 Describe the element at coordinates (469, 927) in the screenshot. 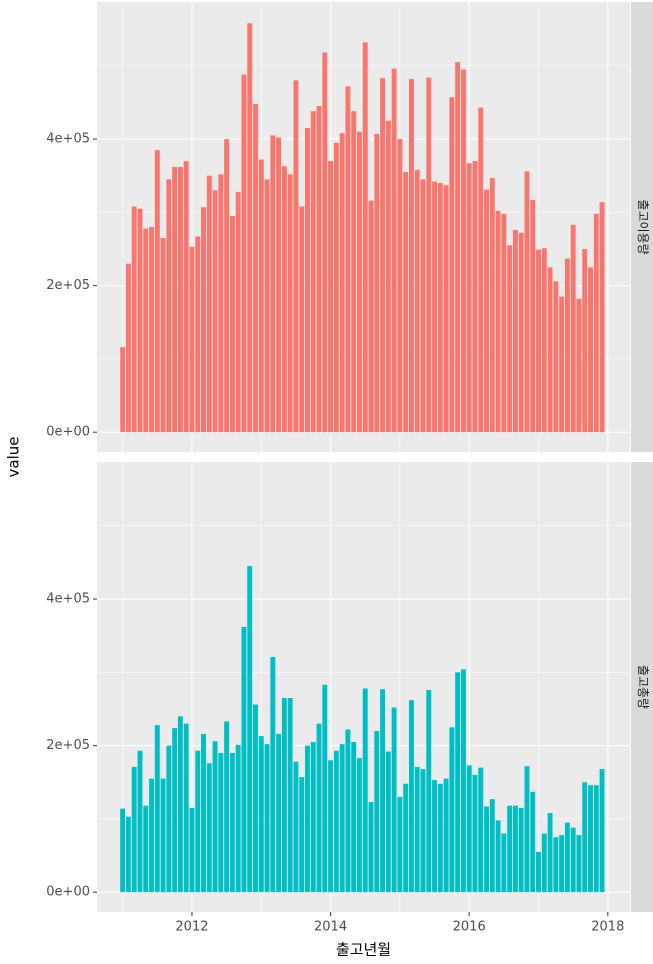

I see `x-tick-label: 2016` at that location.